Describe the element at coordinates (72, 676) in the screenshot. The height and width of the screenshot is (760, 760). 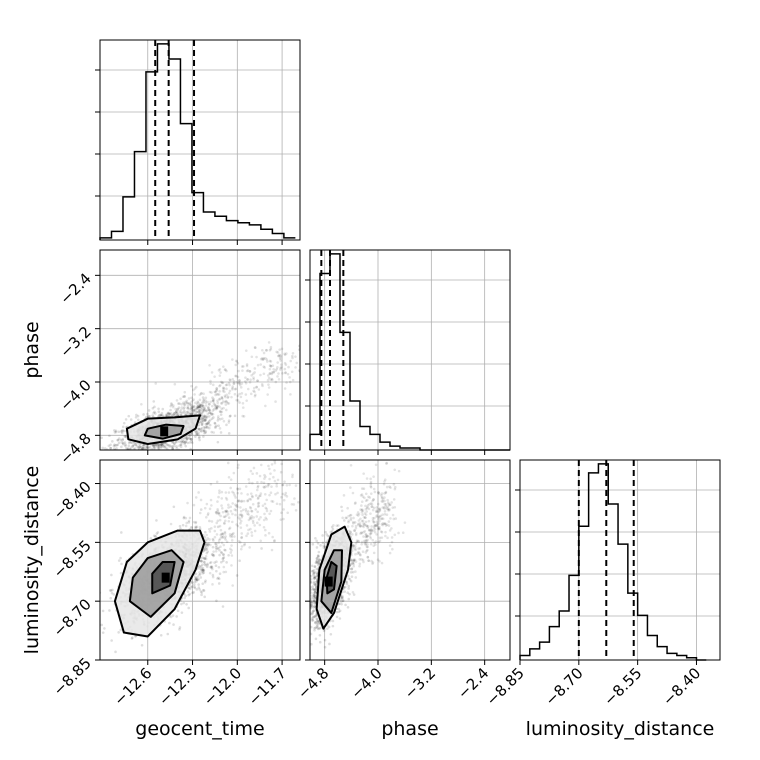
I see `y-tick-label: −8.85` at that location.